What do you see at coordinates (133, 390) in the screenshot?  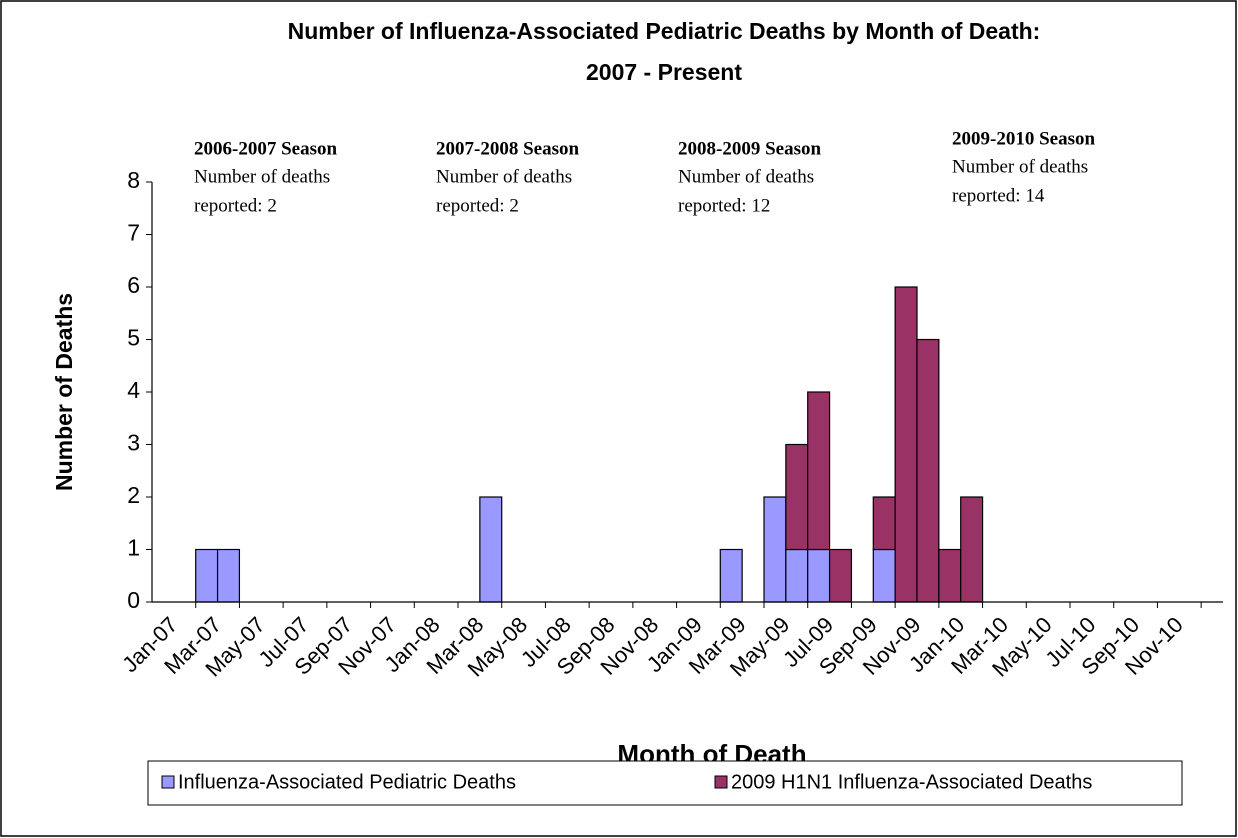 I see `y-tick-label: 4` at bounding box center [133, 390].